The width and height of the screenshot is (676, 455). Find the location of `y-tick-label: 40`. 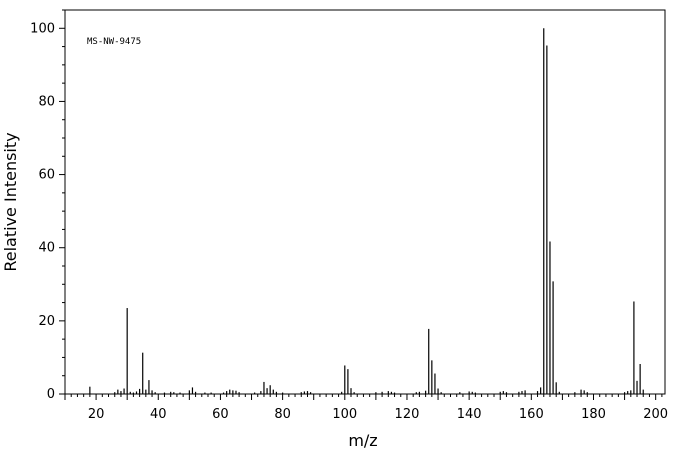

y-tick-label: 40 is located at coordinates (46, 248).